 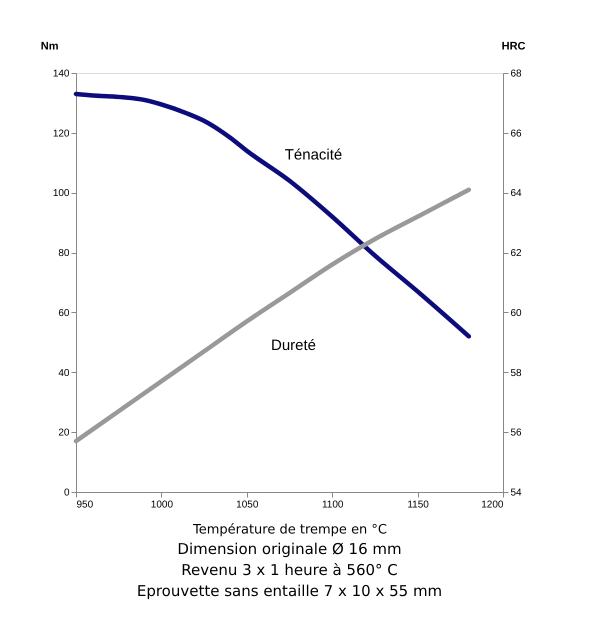 What do you see at coordinates (61, 194) in the screenshot?
I see `y-tick-label: 100` at bounding box center [61, 194].